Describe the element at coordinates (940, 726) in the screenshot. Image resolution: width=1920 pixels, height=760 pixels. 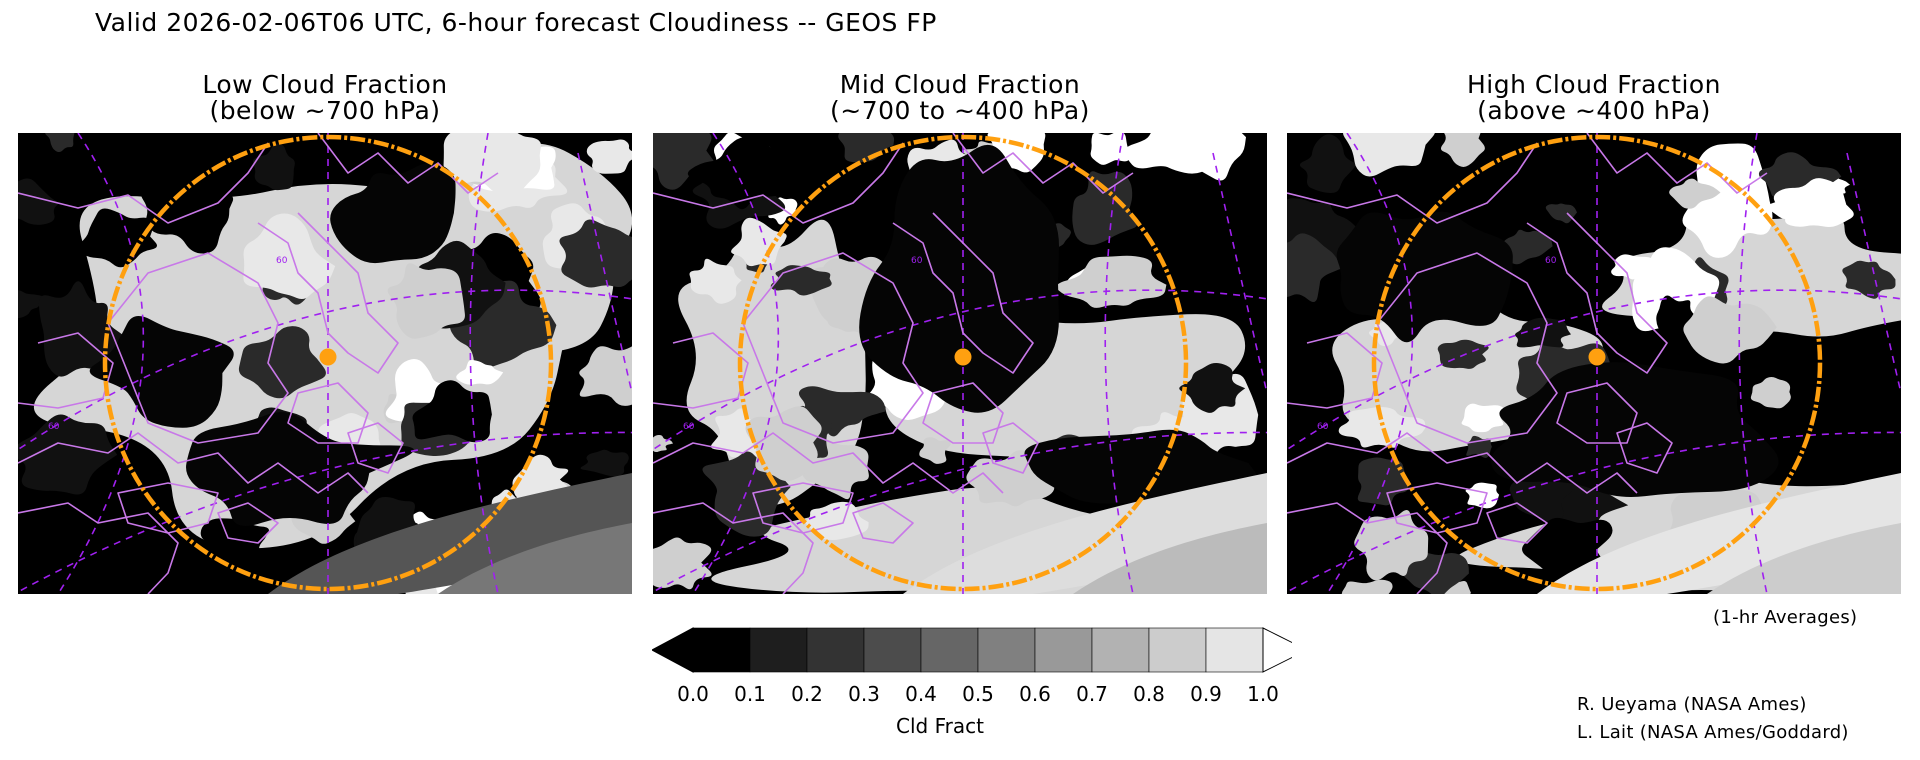
I see `colorbar-label: Cld Fract` at that location.